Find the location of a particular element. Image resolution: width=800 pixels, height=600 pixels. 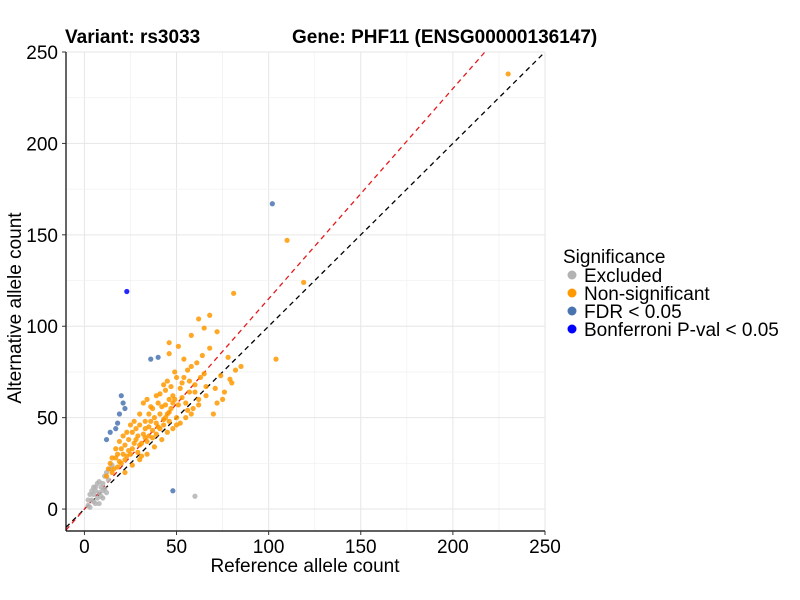

y-axis-label: Alternative allele count is located at coordinates (15, 308).